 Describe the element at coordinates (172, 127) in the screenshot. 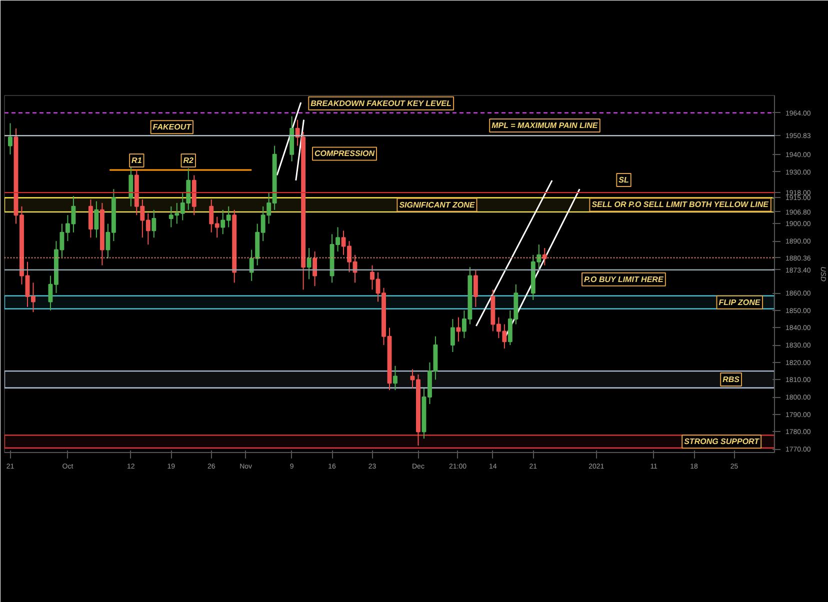

I see `ref-line-label: FAKEOUT` at that location.